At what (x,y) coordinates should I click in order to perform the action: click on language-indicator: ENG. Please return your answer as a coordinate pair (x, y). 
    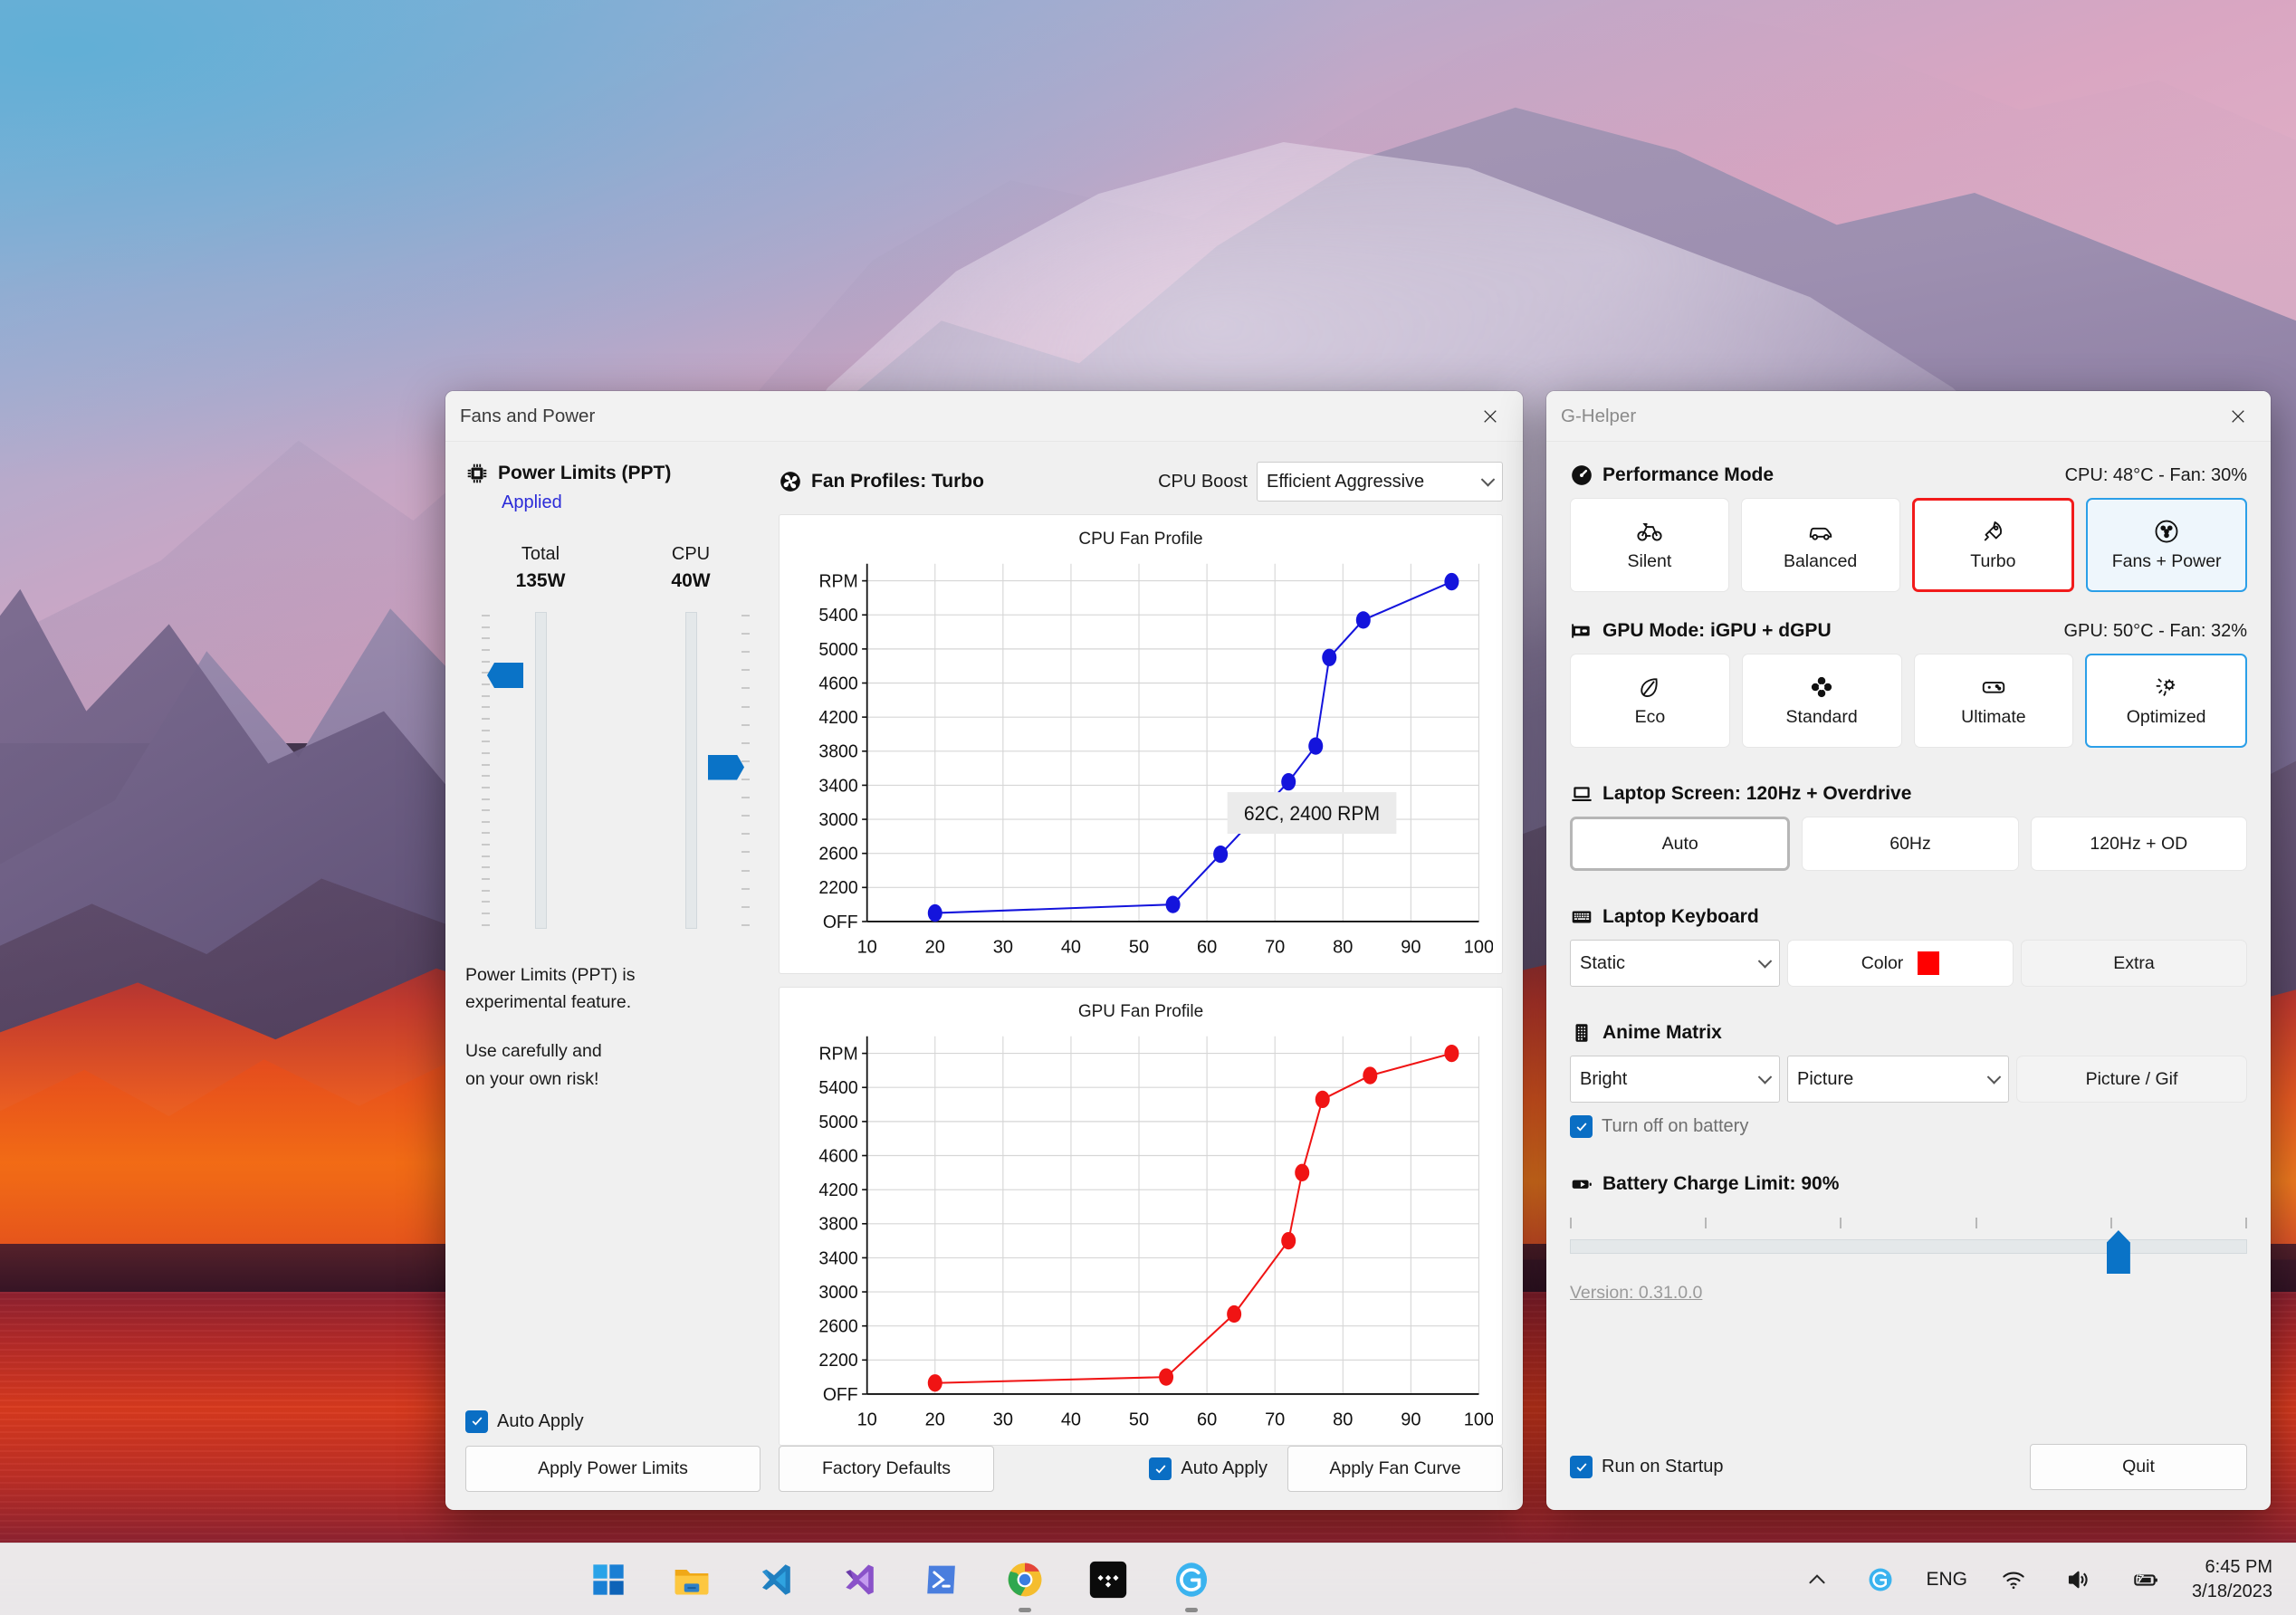
    Looking at the image, I should click on (1947, 1579).